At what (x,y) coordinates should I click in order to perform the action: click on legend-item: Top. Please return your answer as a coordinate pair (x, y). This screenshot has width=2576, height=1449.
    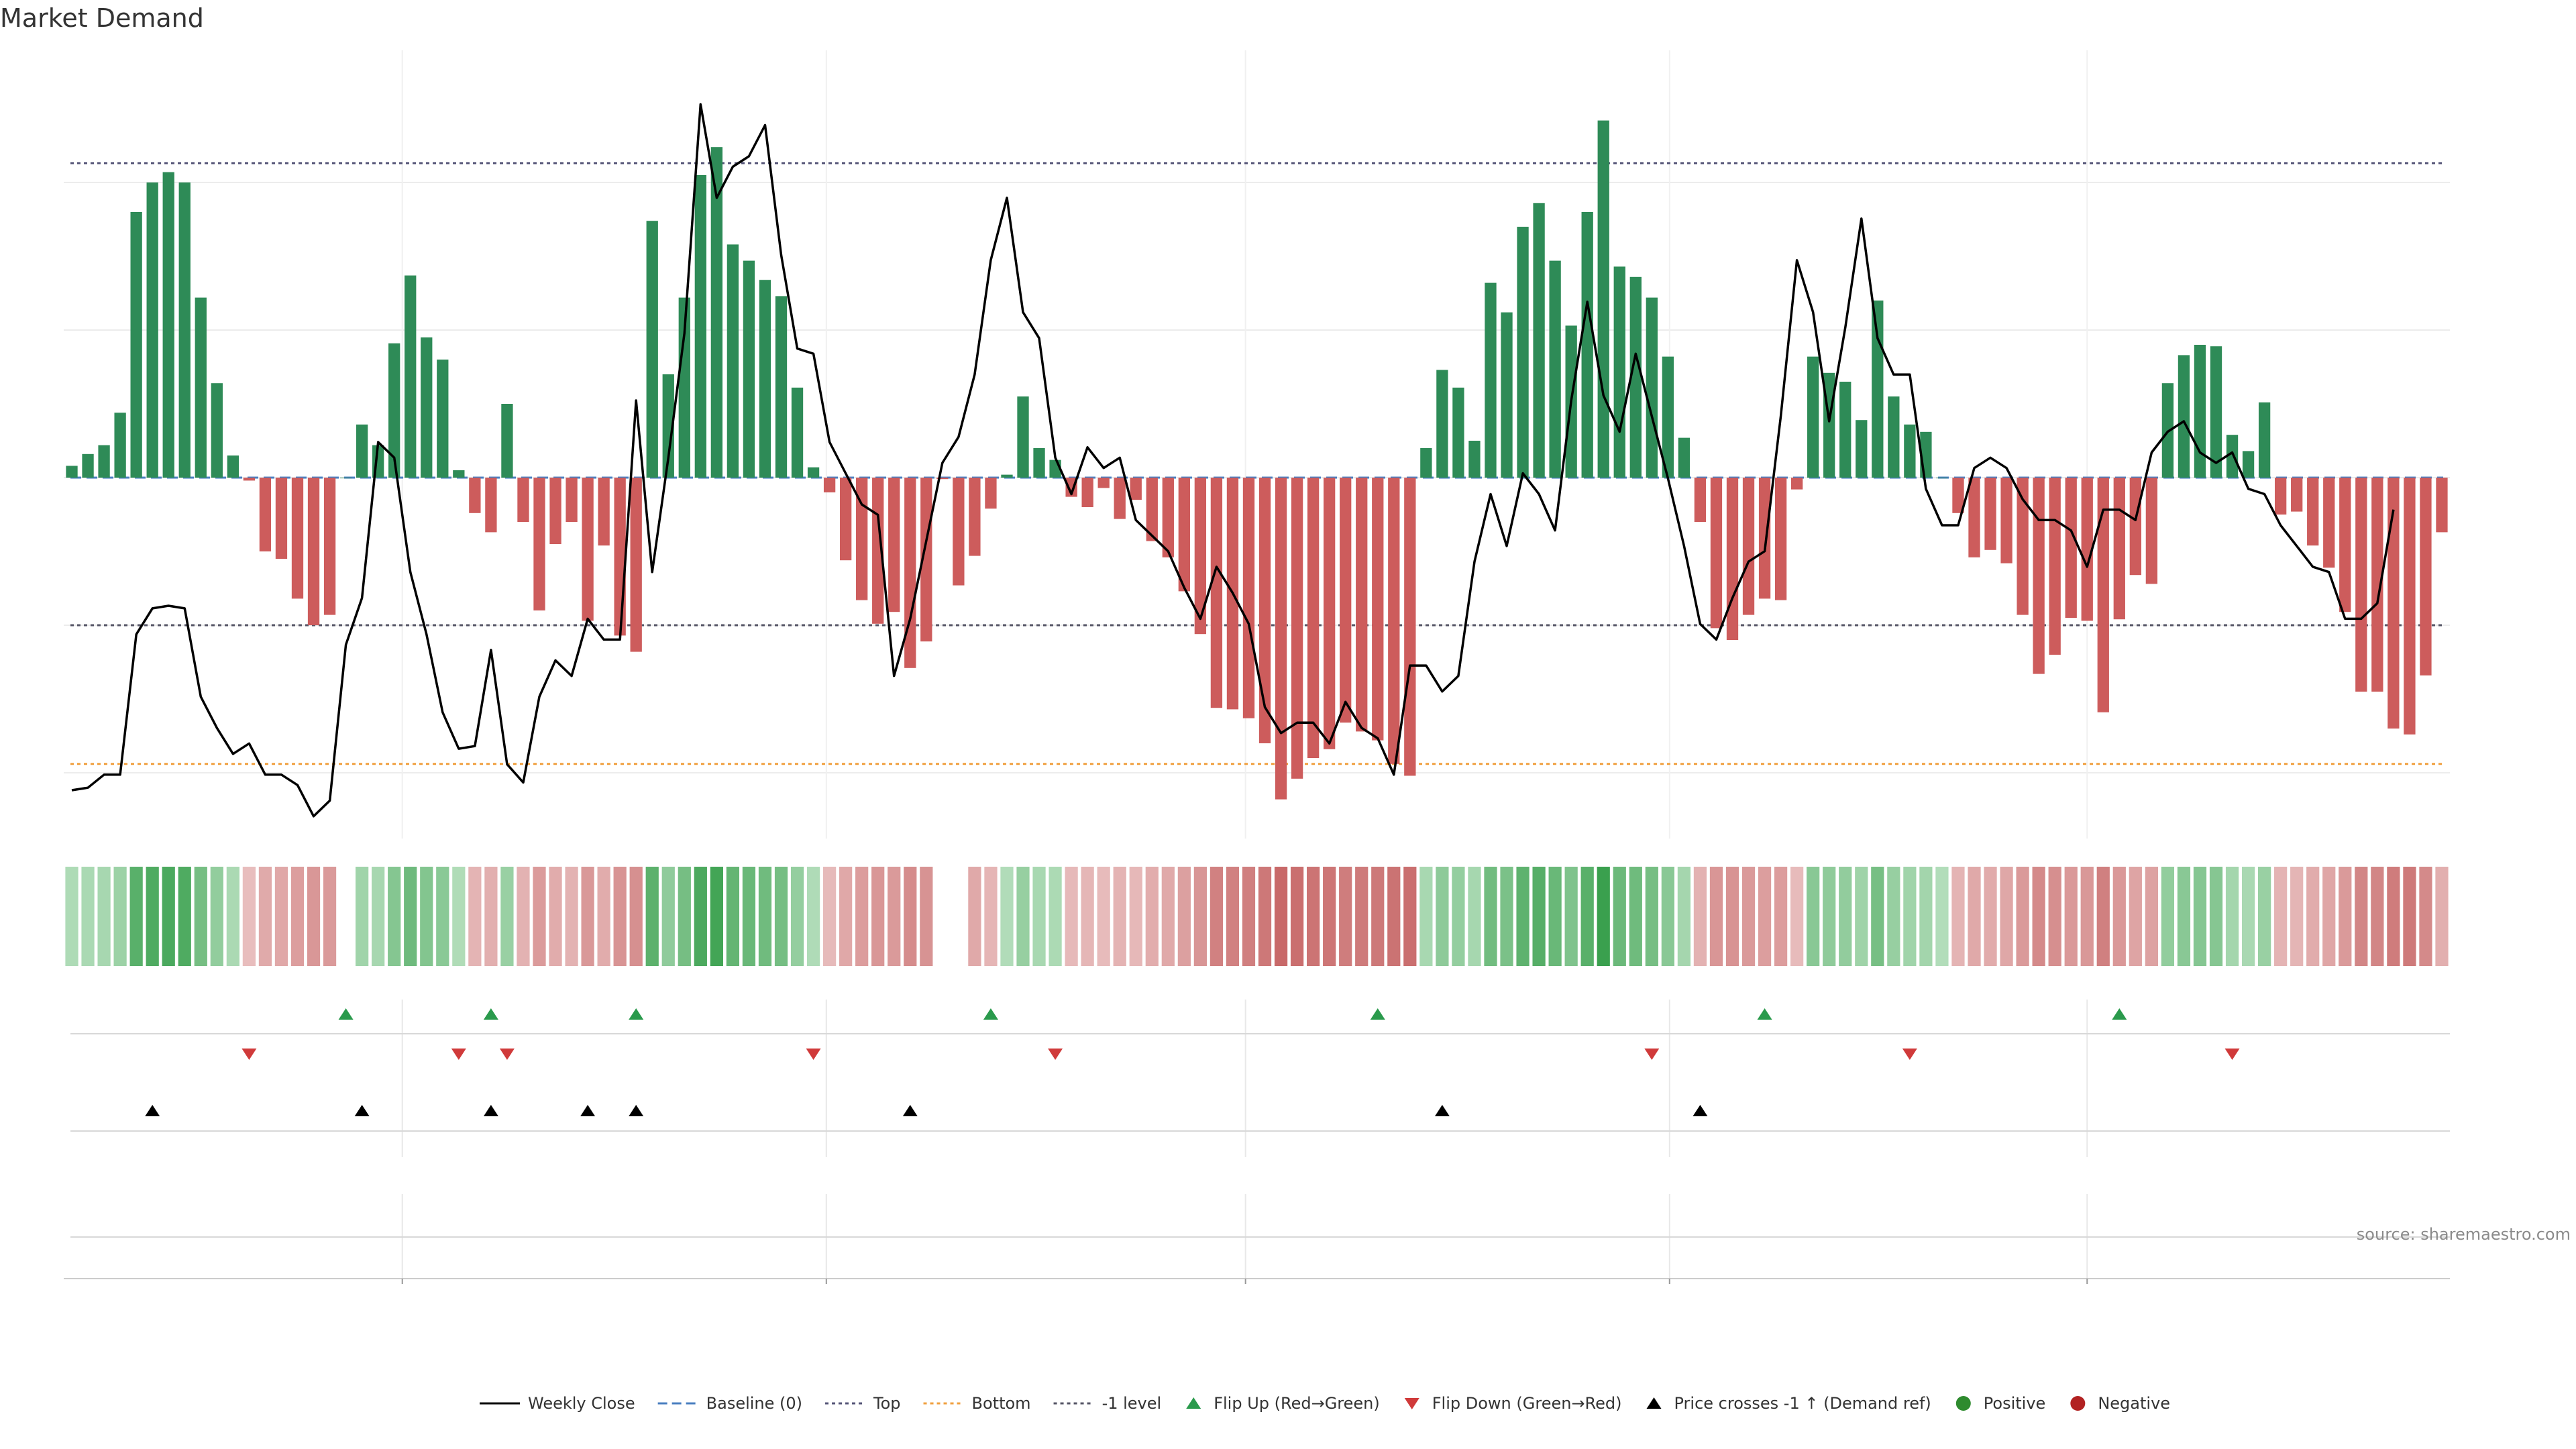
    Looking at the image, I should click on (863, 1403).